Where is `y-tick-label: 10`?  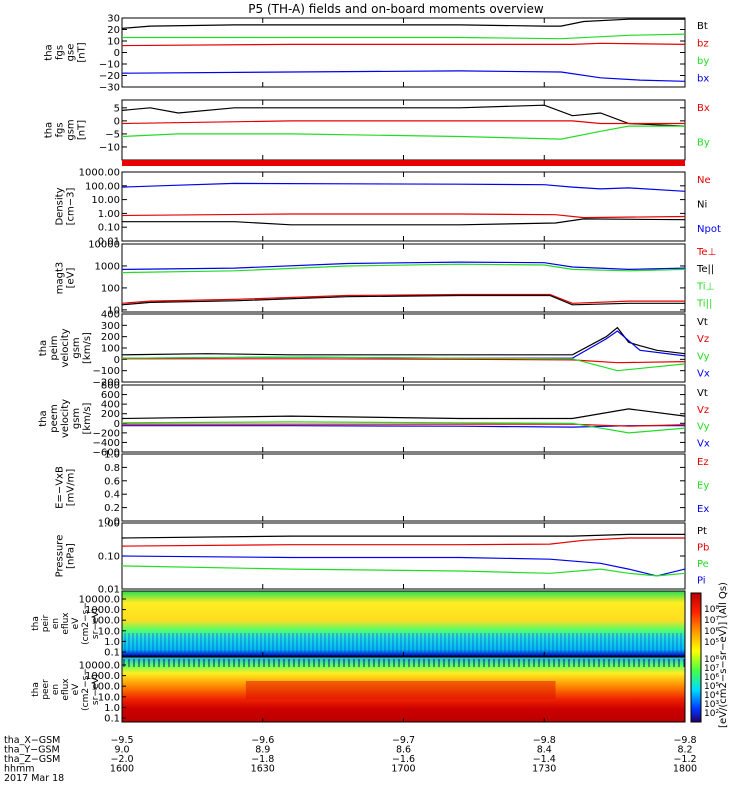 y-tick-label: 10 is located at coordinates (113, 42).